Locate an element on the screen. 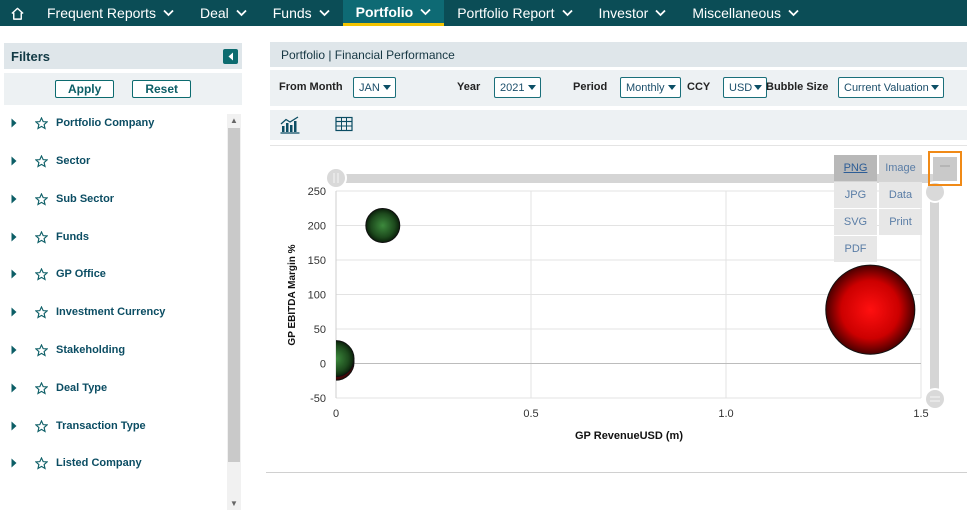 The height and width of the screenshot is (510, 967). year-select: 2021 is located at coordinates (517, 87).